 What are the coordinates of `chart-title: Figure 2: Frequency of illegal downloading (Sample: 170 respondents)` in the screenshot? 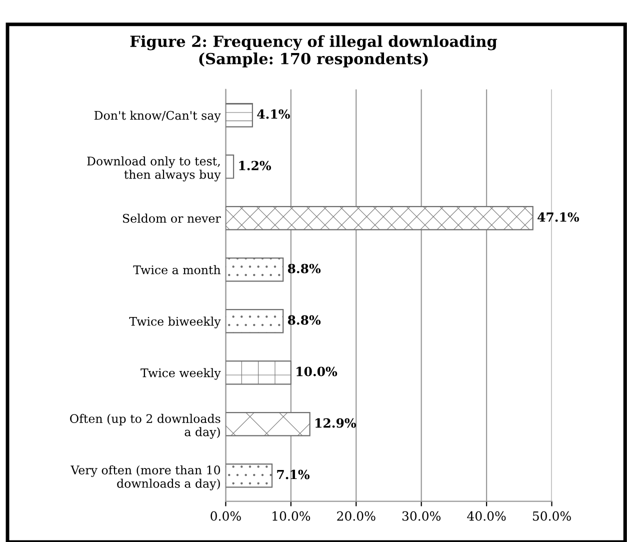 It's located at (314, 51).